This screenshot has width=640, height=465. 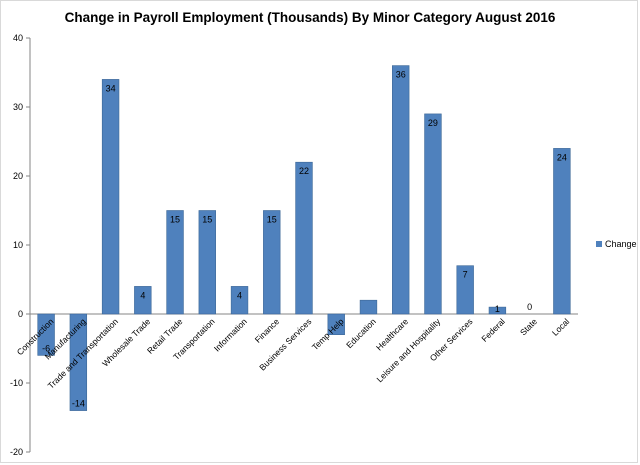 What do you see at coordinates (599, 244) in the screenshot?
I see `legend-swatch` at bounding box center [599, 244].